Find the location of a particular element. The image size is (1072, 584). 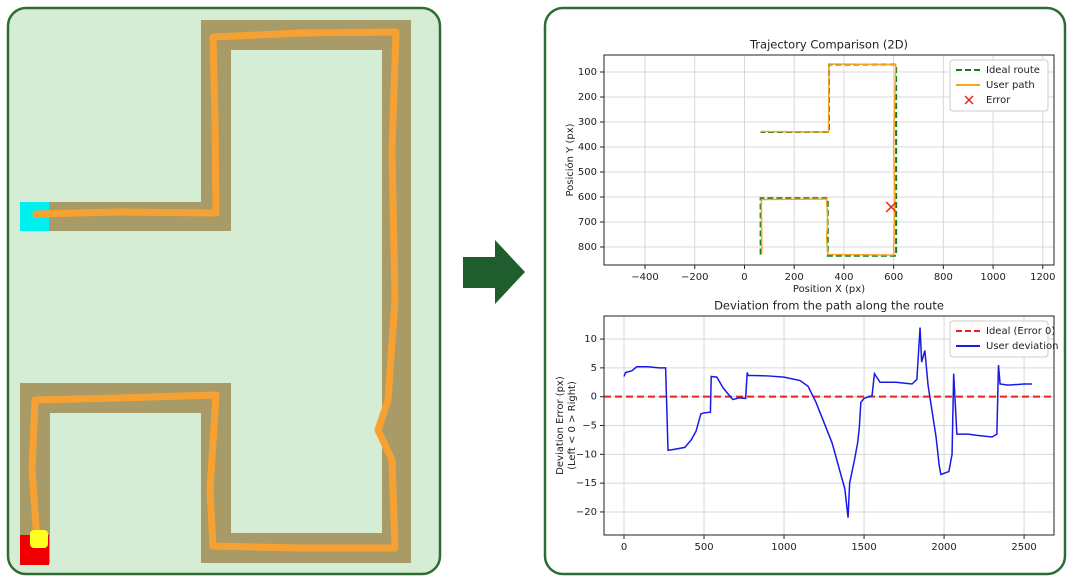

x-tick-label: 1500 is located at coordinates (863, 547).